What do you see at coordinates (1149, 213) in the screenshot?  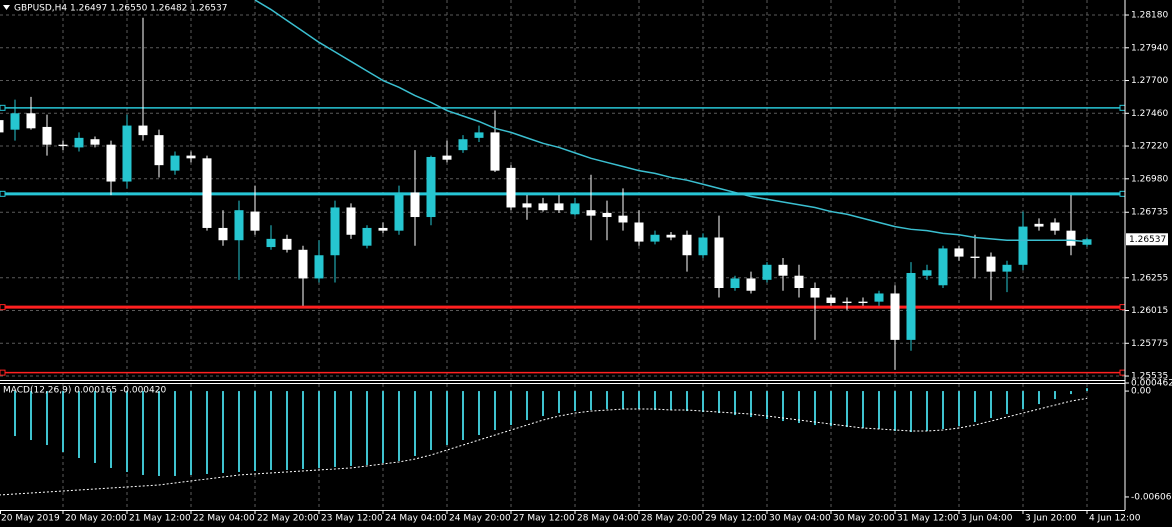 I see `y-tick-label: 1.26735` at bounding box center [1149, 213].